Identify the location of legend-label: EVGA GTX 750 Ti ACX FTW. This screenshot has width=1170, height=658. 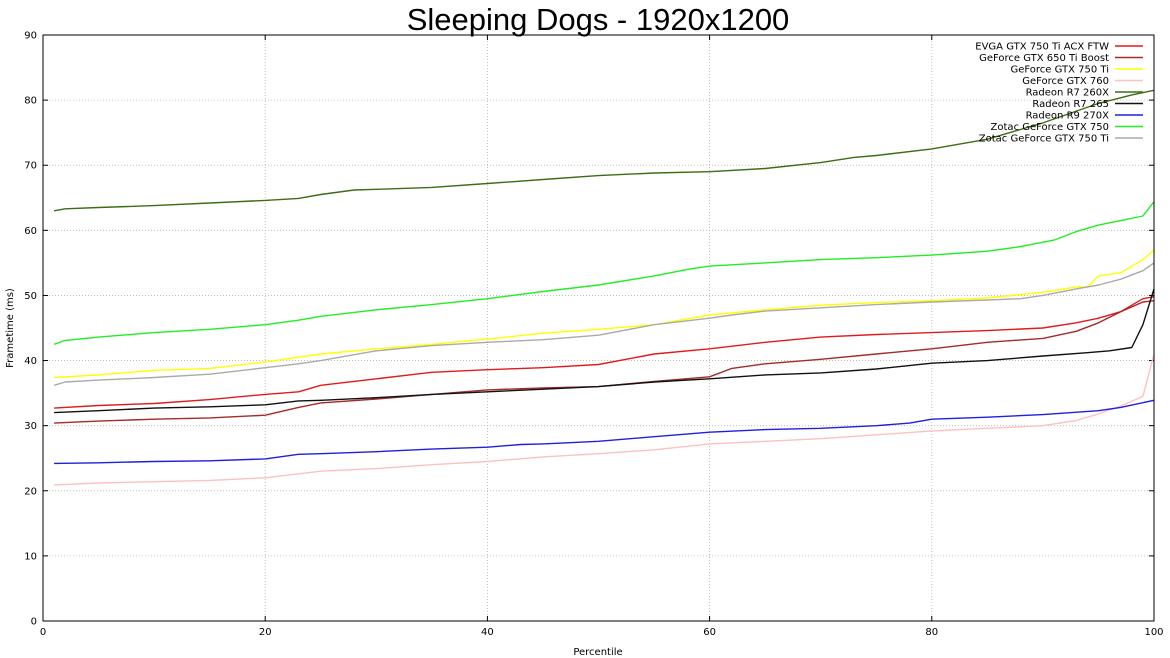
(1042, 47).